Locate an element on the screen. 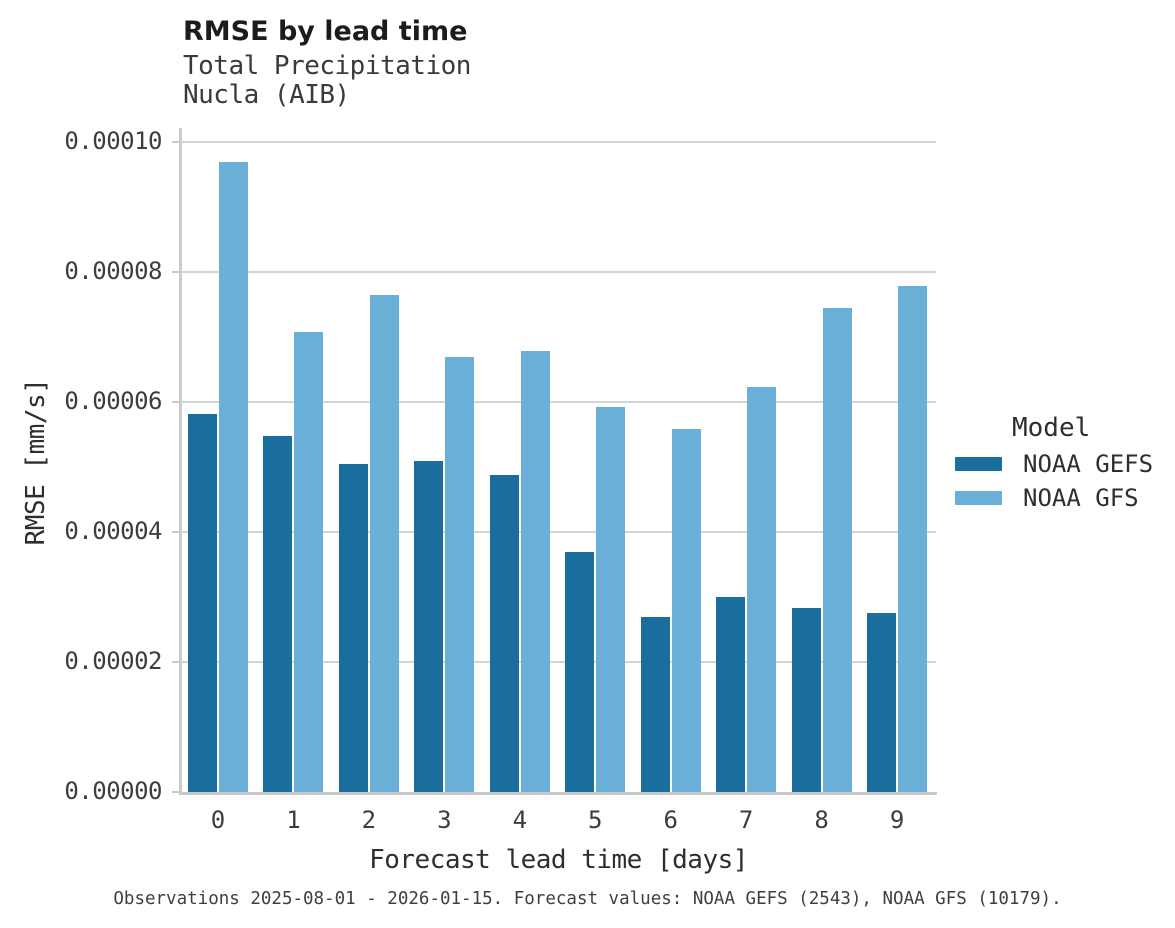 The width and height of the screenshot is (1175, 928). y-tick-label: 0.00008 is located at coordinates (113, 271).